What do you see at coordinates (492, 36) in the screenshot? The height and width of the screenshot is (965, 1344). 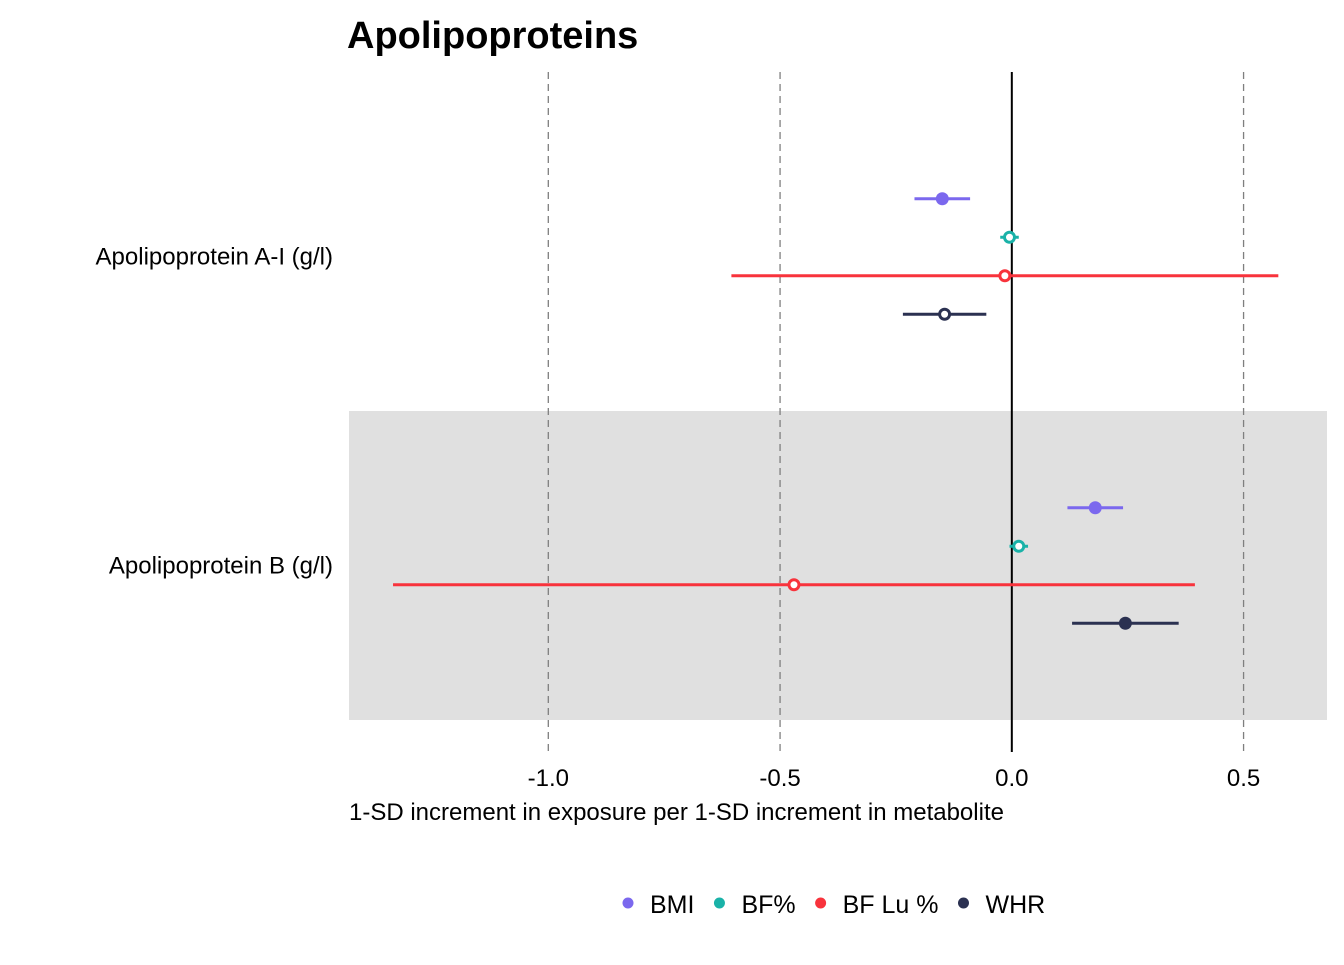 I see `chart-title: Apolipoproteins` at bounding box center [492, 36].